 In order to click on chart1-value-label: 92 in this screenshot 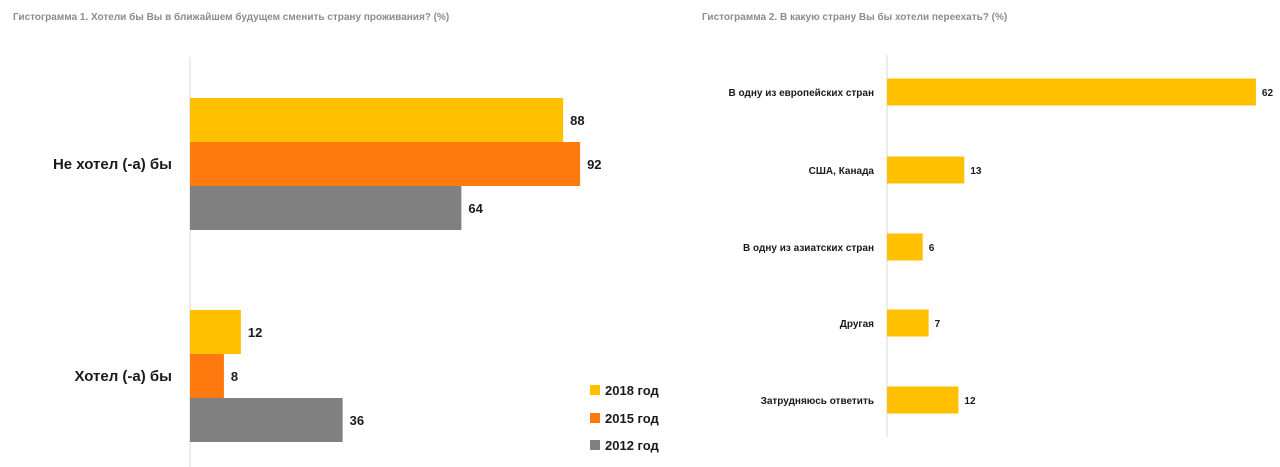, I will do `click(594, 164)`.